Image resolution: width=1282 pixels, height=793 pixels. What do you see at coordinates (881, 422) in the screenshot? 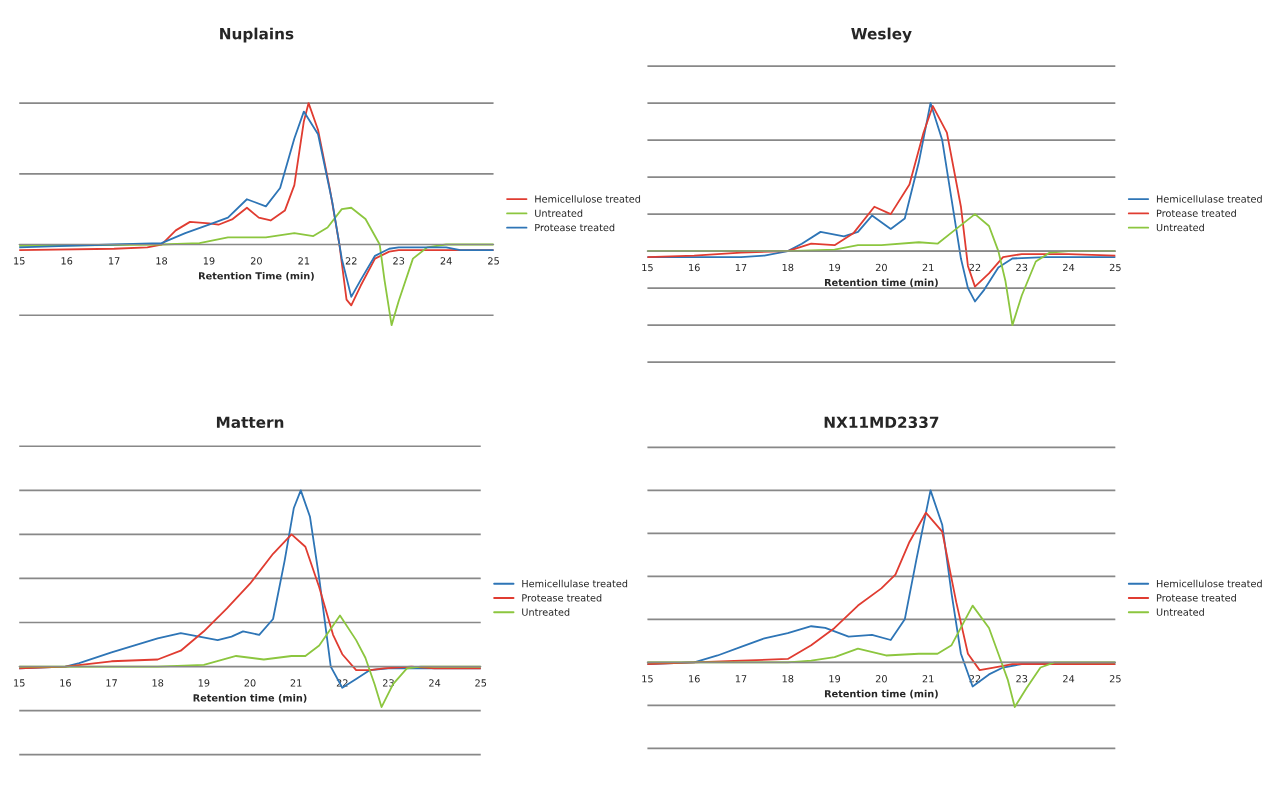
I see `chart-title: NX11MD2337` at bounding box center [881, 422].